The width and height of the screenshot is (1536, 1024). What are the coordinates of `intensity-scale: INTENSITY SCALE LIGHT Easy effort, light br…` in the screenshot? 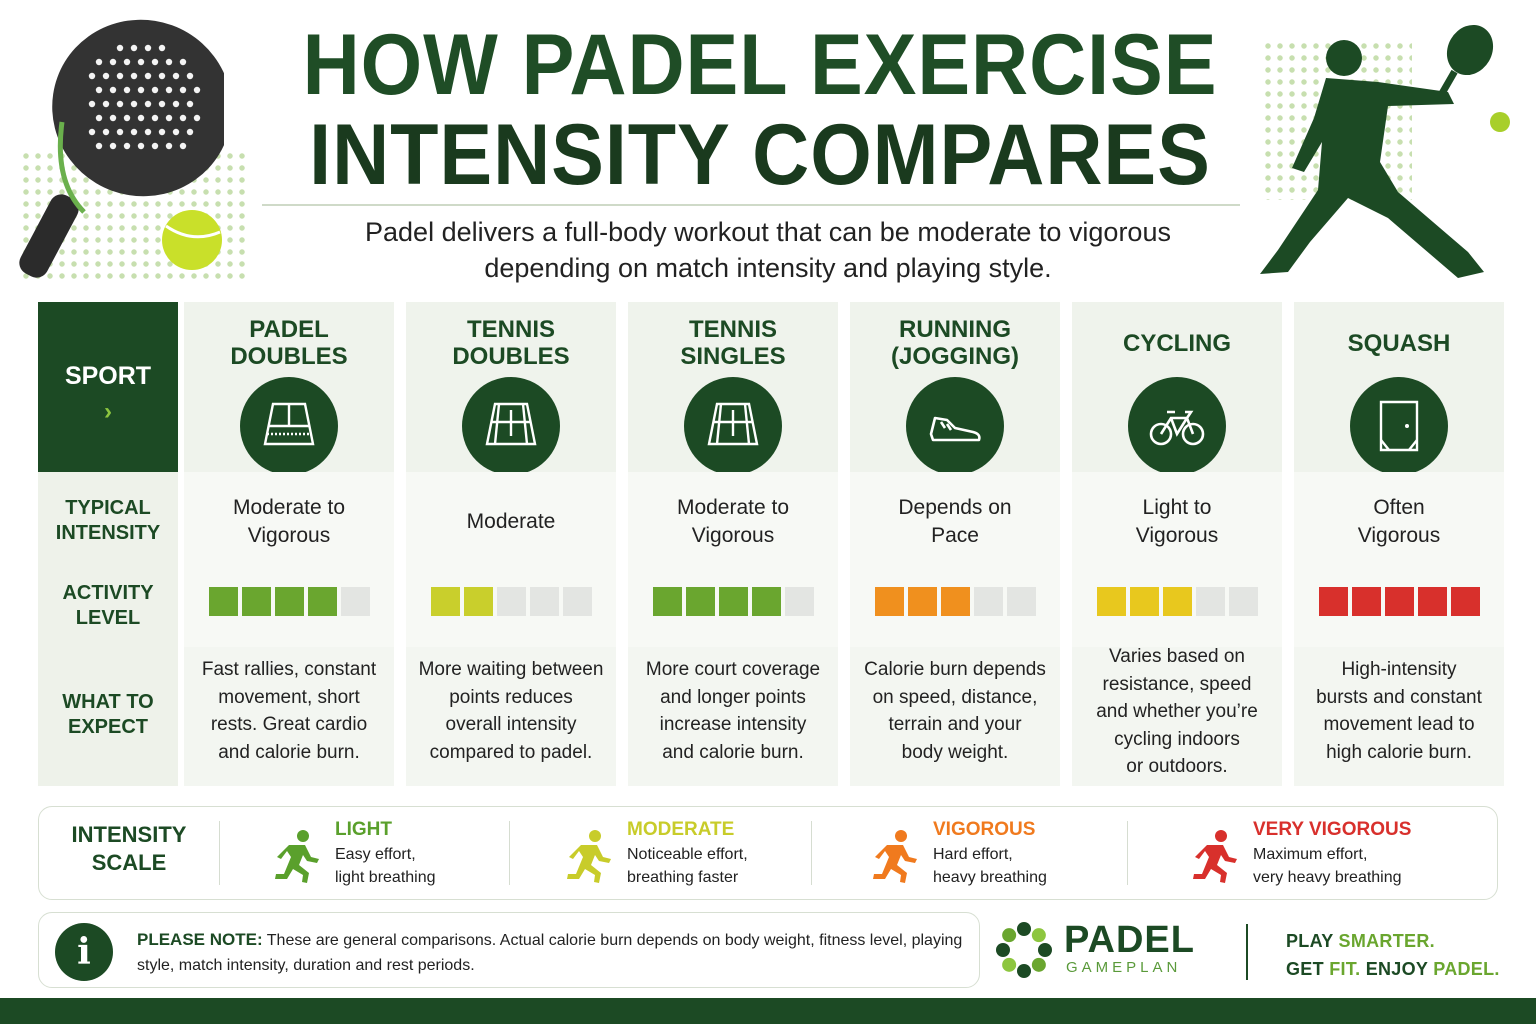 It's located at (768, 853).